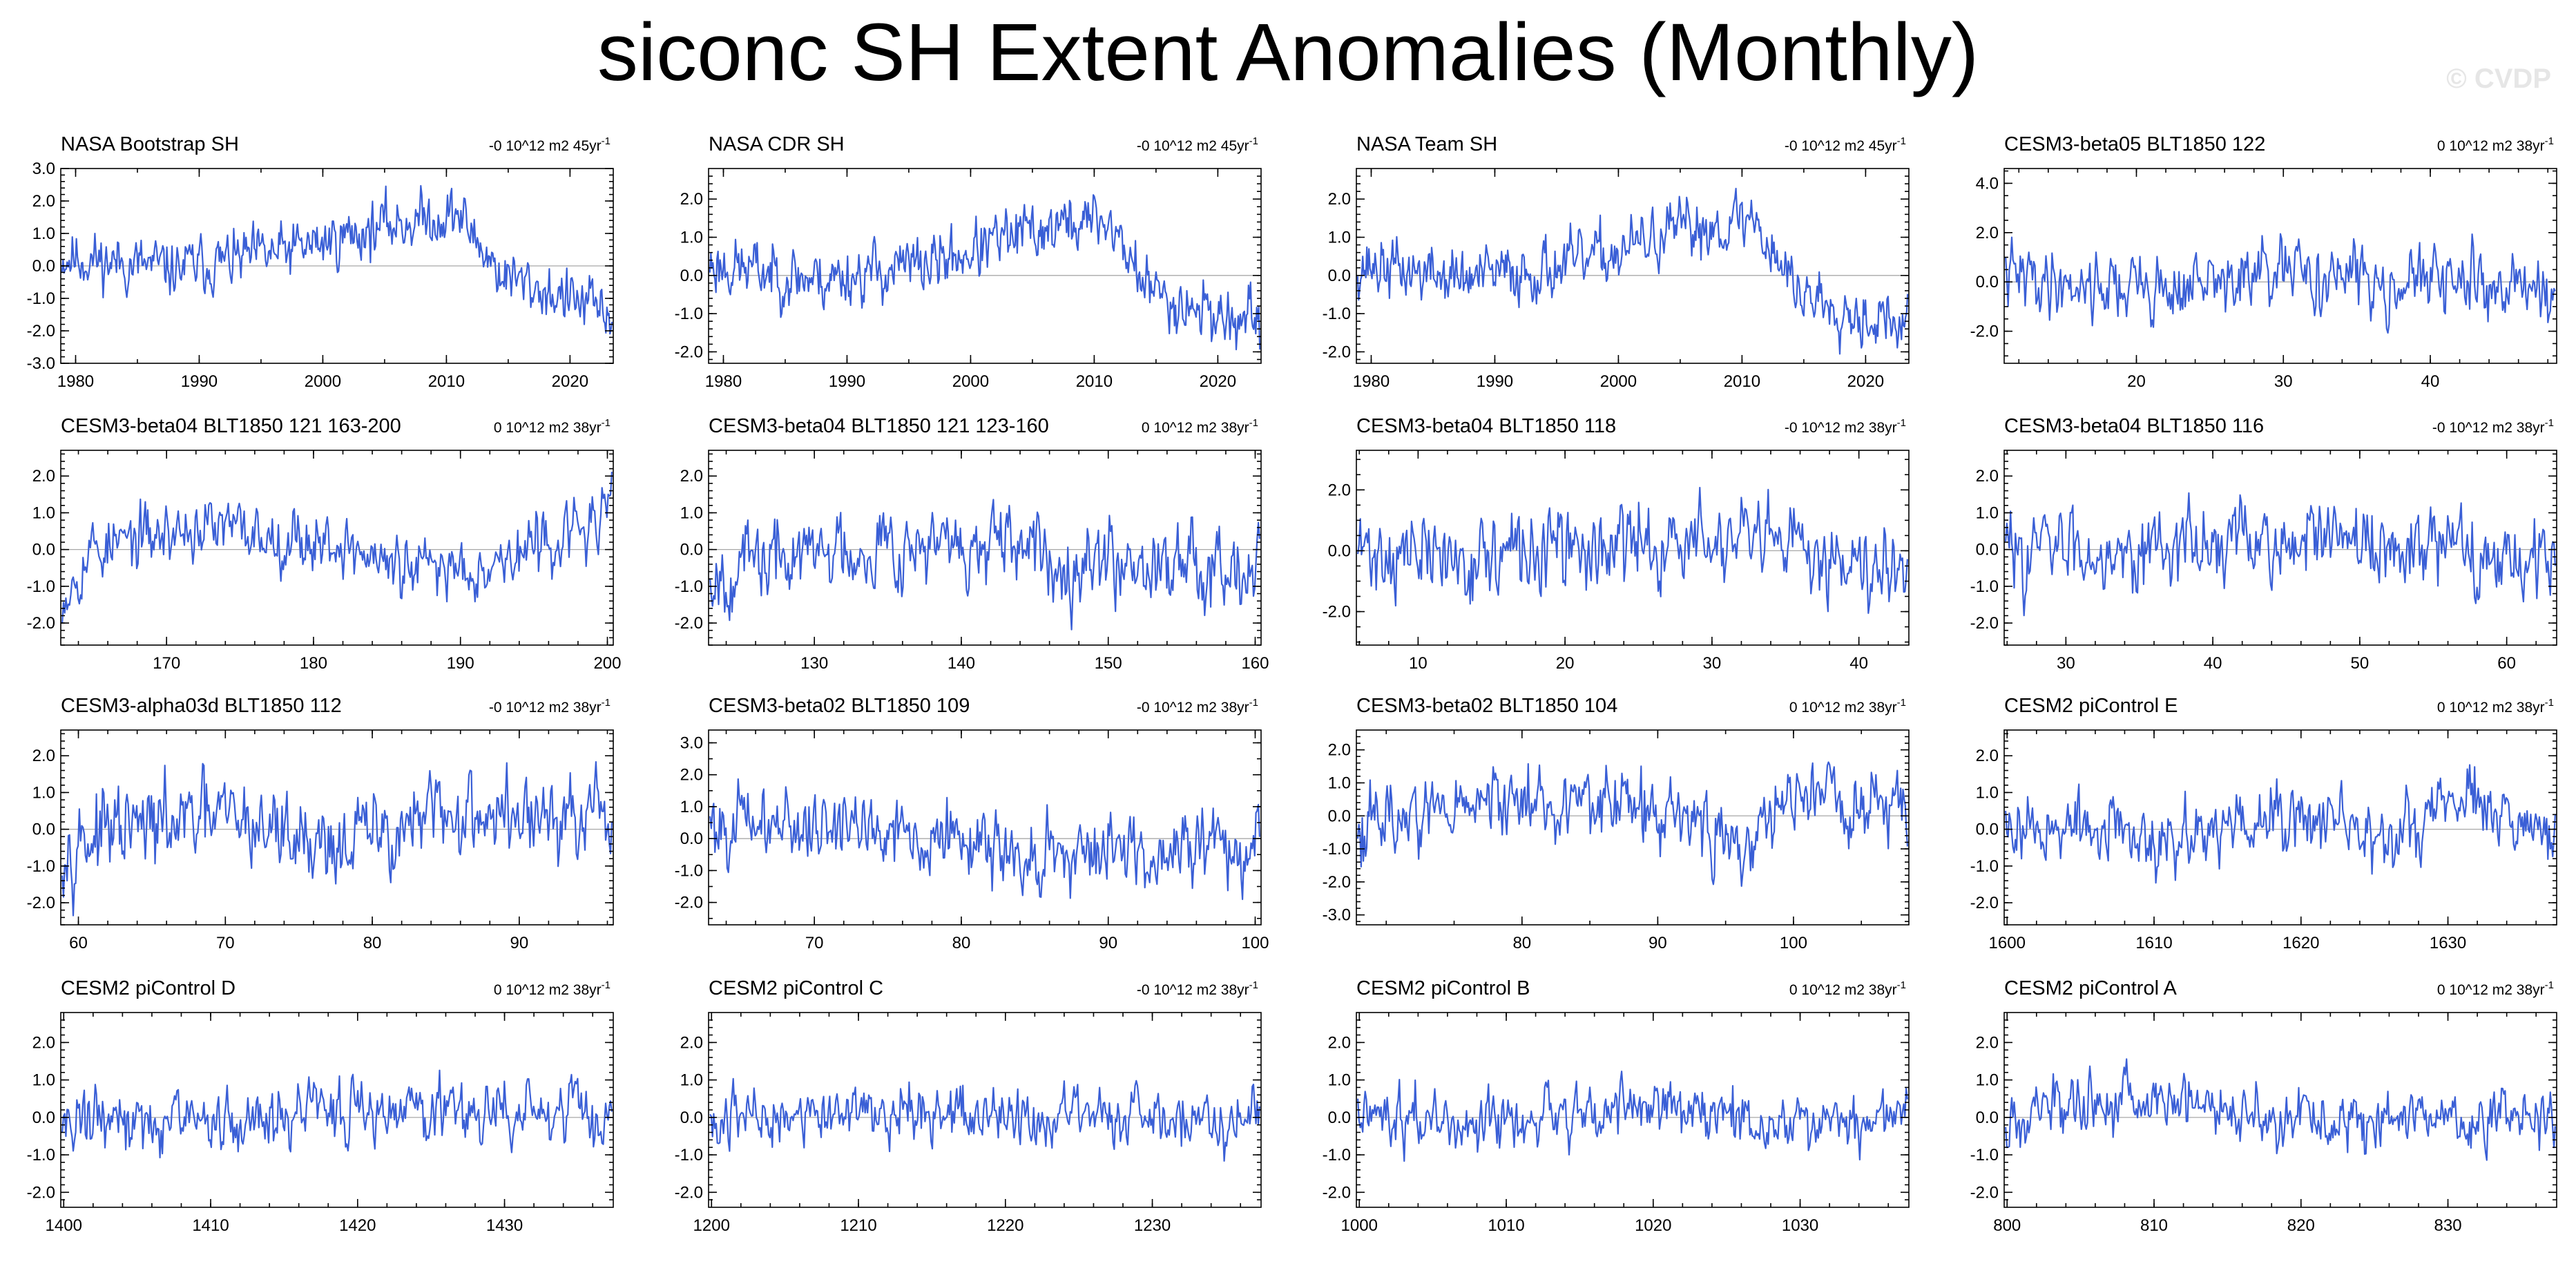 The image size is (2576, 1266). I want to click on panel-title: CESM2 piControl C, so click(796, 988).